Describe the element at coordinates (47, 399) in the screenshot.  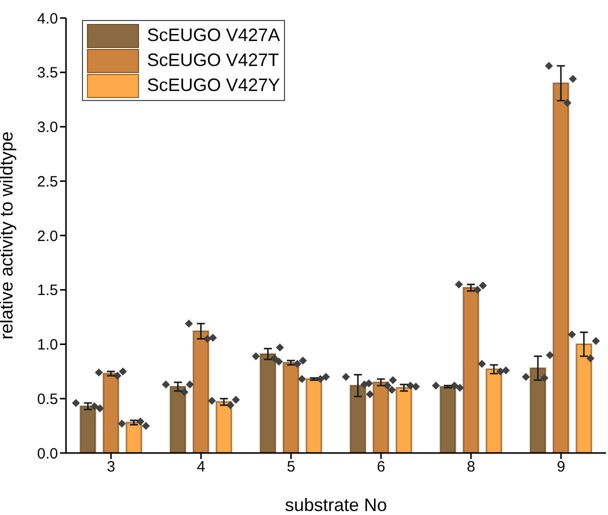
I see `y-tick-label: 0.5` at that location.